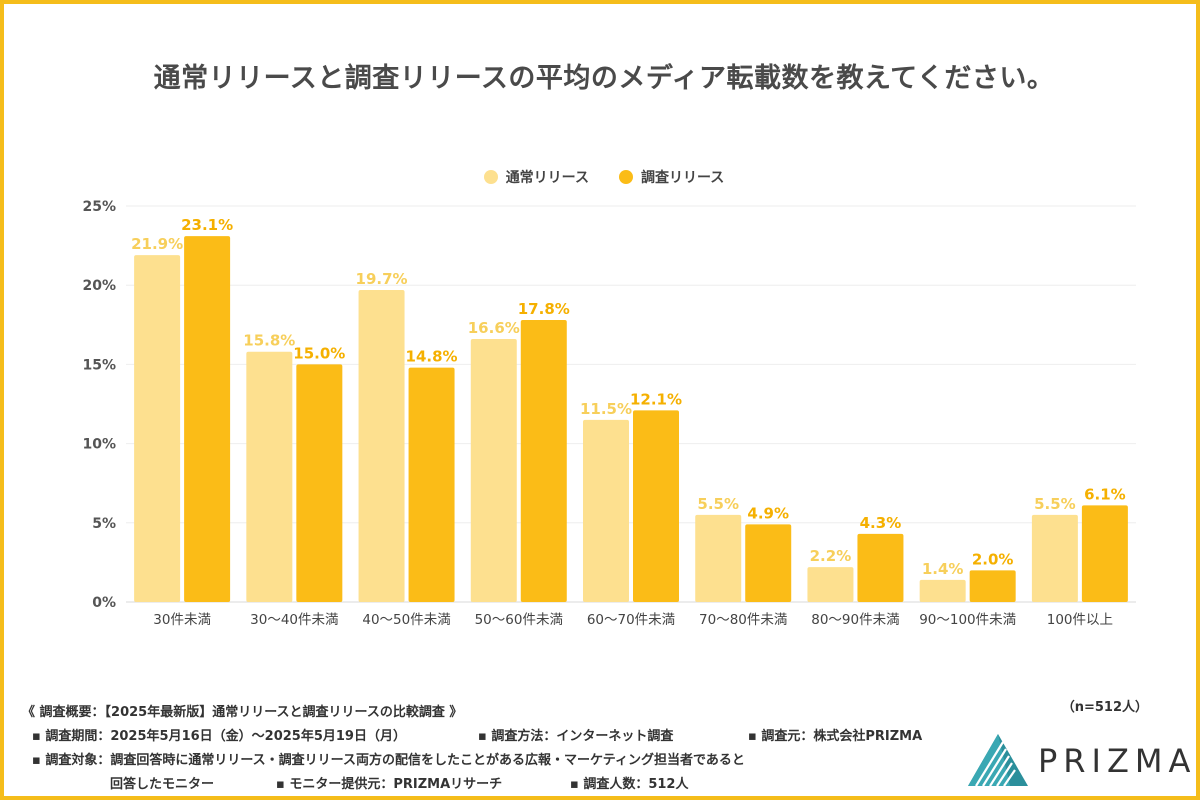 This screenshot has height=800, width=1200. Describe the element at coordinates (157, 244) in the screenshot. I see `data-label-normal-0: 21.9%` at that location.